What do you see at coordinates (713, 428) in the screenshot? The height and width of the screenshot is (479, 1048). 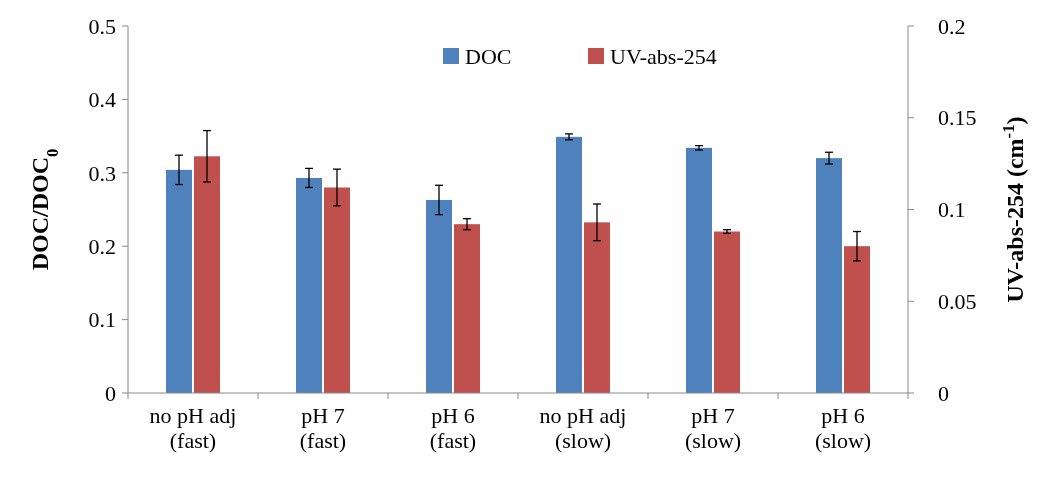 I see `x-tick-label: pH 7 (slow)` at bounding box center [713, 428].